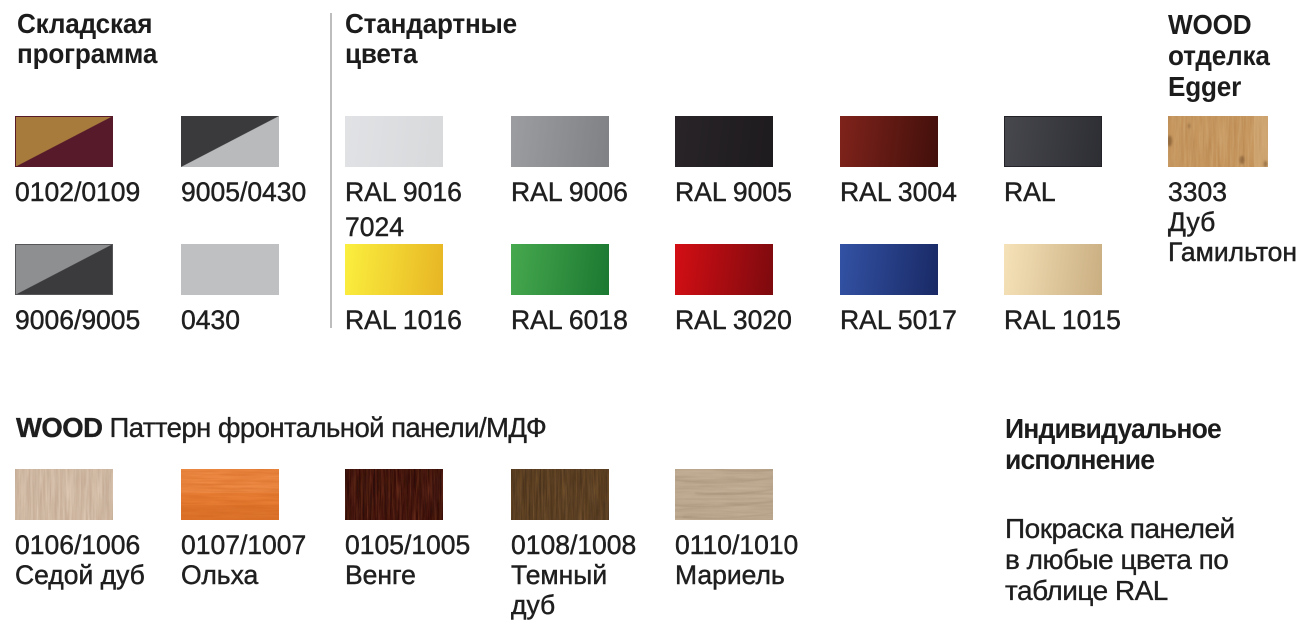 Image resolution: width=1313 pixels, height=636 pixels. What do you see at coordinates (1053, 141) in the screenshot?
I see `color-swatch-ral` at bounding box center [1053, 141].